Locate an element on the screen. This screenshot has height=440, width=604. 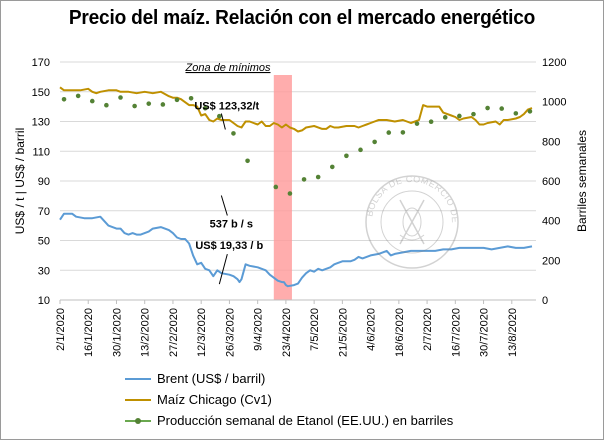
y-tick-right: 1000 is located at coordinates (554, 103).